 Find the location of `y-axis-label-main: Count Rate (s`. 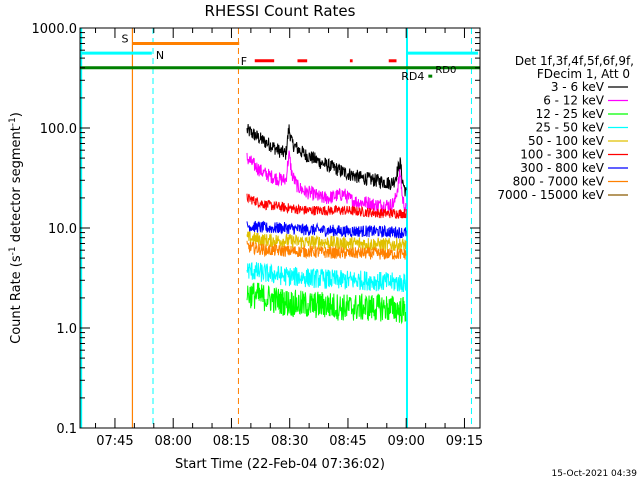

y-axis-label-main: Count Rate (s is located at coordinates (16, 299).